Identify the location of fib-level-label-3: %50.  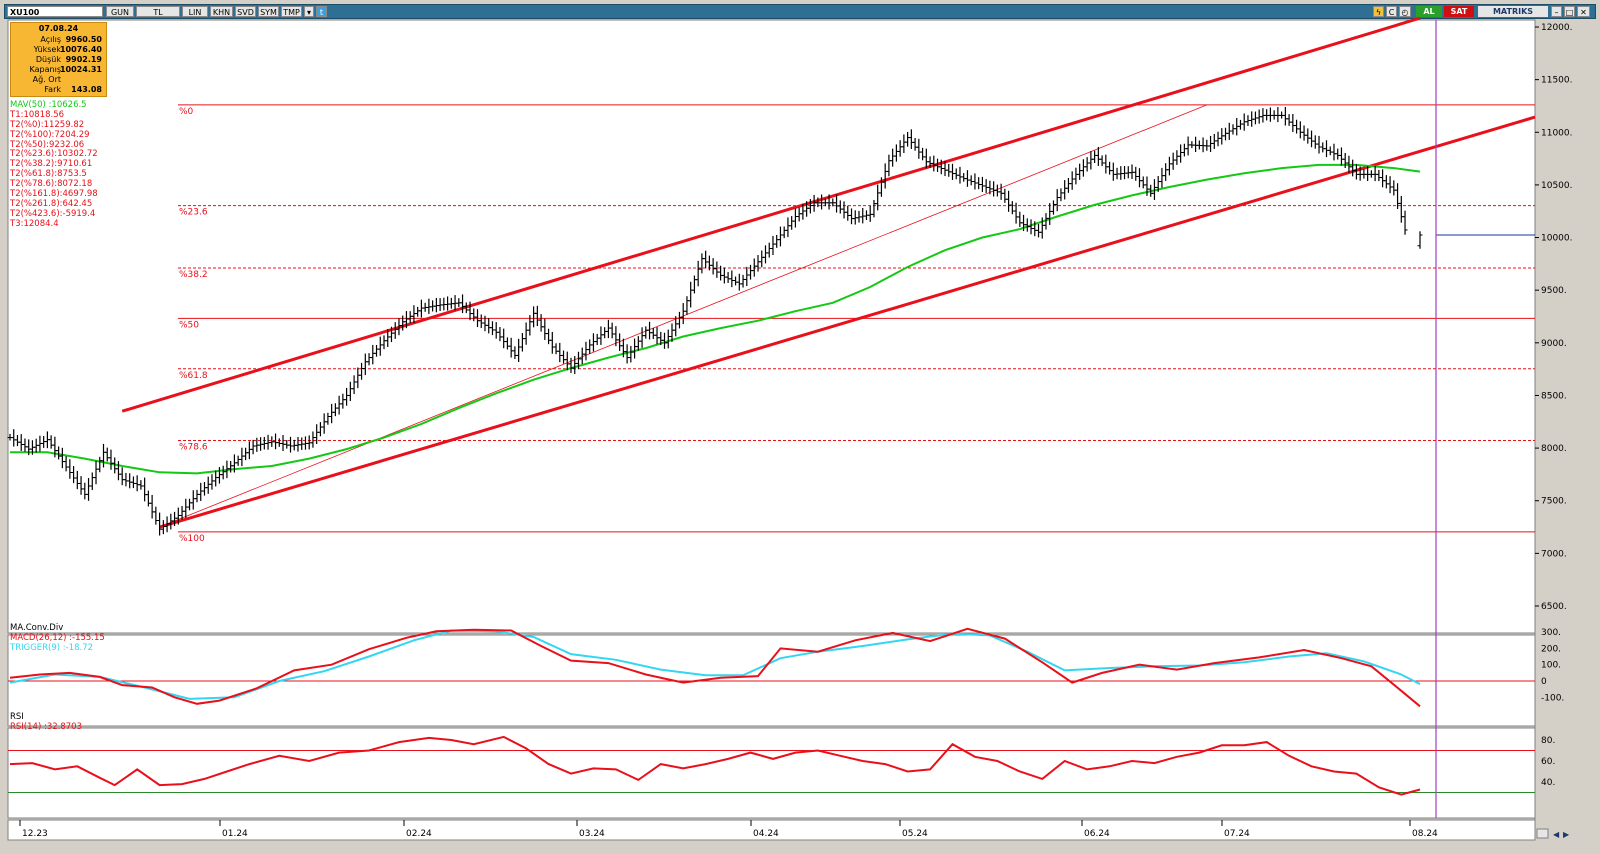
(189, 325).